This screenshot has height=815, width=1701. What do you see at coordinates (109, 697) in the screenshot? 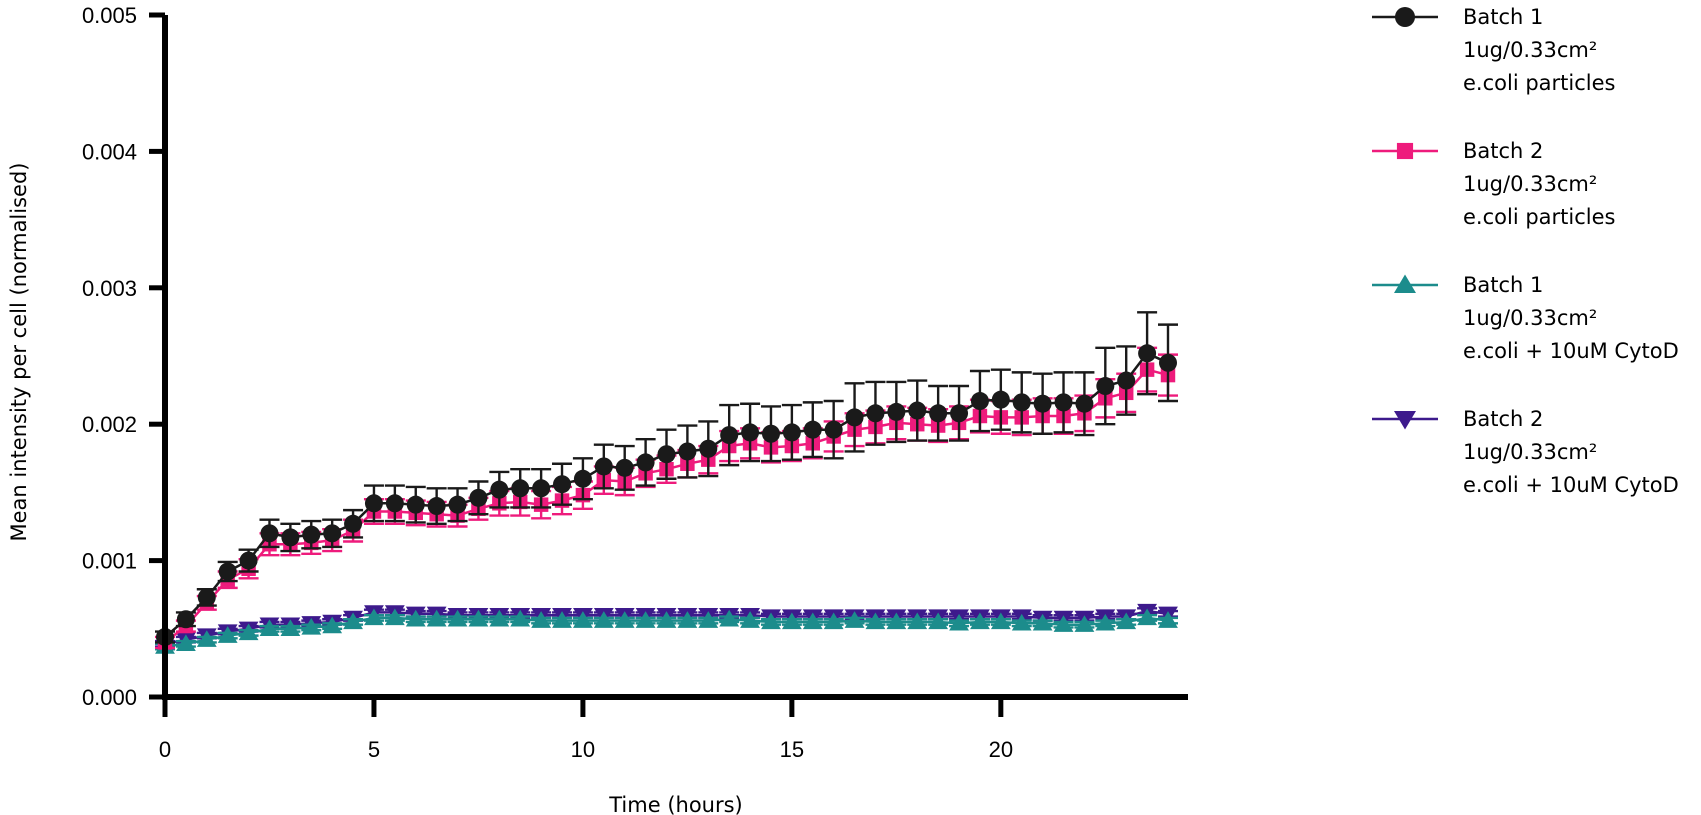
I see `y-tick-label: 0.000` at bounding box center [109, 697].